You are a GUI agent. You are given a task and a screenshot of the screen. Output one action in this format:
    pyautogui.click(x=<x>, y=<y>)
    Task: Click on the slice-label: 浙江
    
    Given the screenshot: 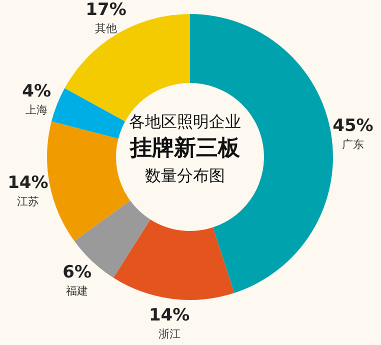 What is the action you would take?
    pyautogui.click(x=169, y=334)
    